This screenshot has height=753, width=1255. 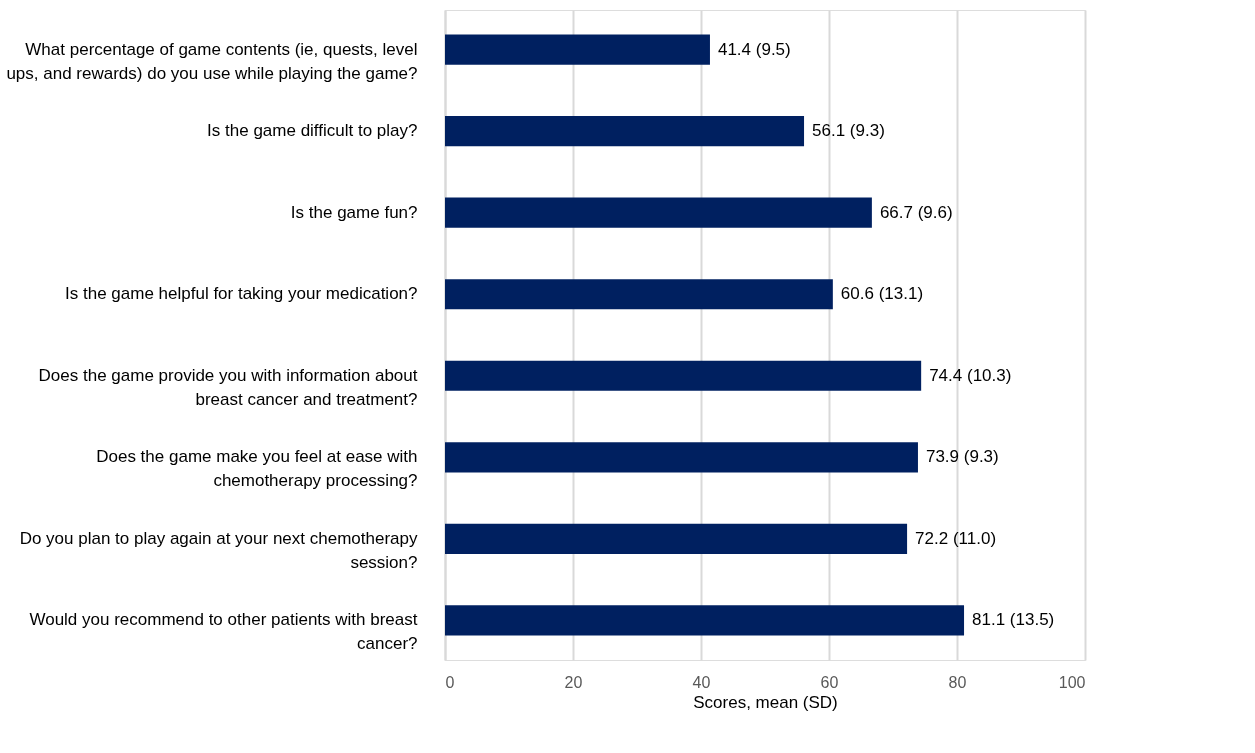 What do you see at coordinates (257, 469) in the screenshot?
I see `y-tick-label: Does the game make you feel at ease with chemotherapy processing?` at bounding box center [257, 469].